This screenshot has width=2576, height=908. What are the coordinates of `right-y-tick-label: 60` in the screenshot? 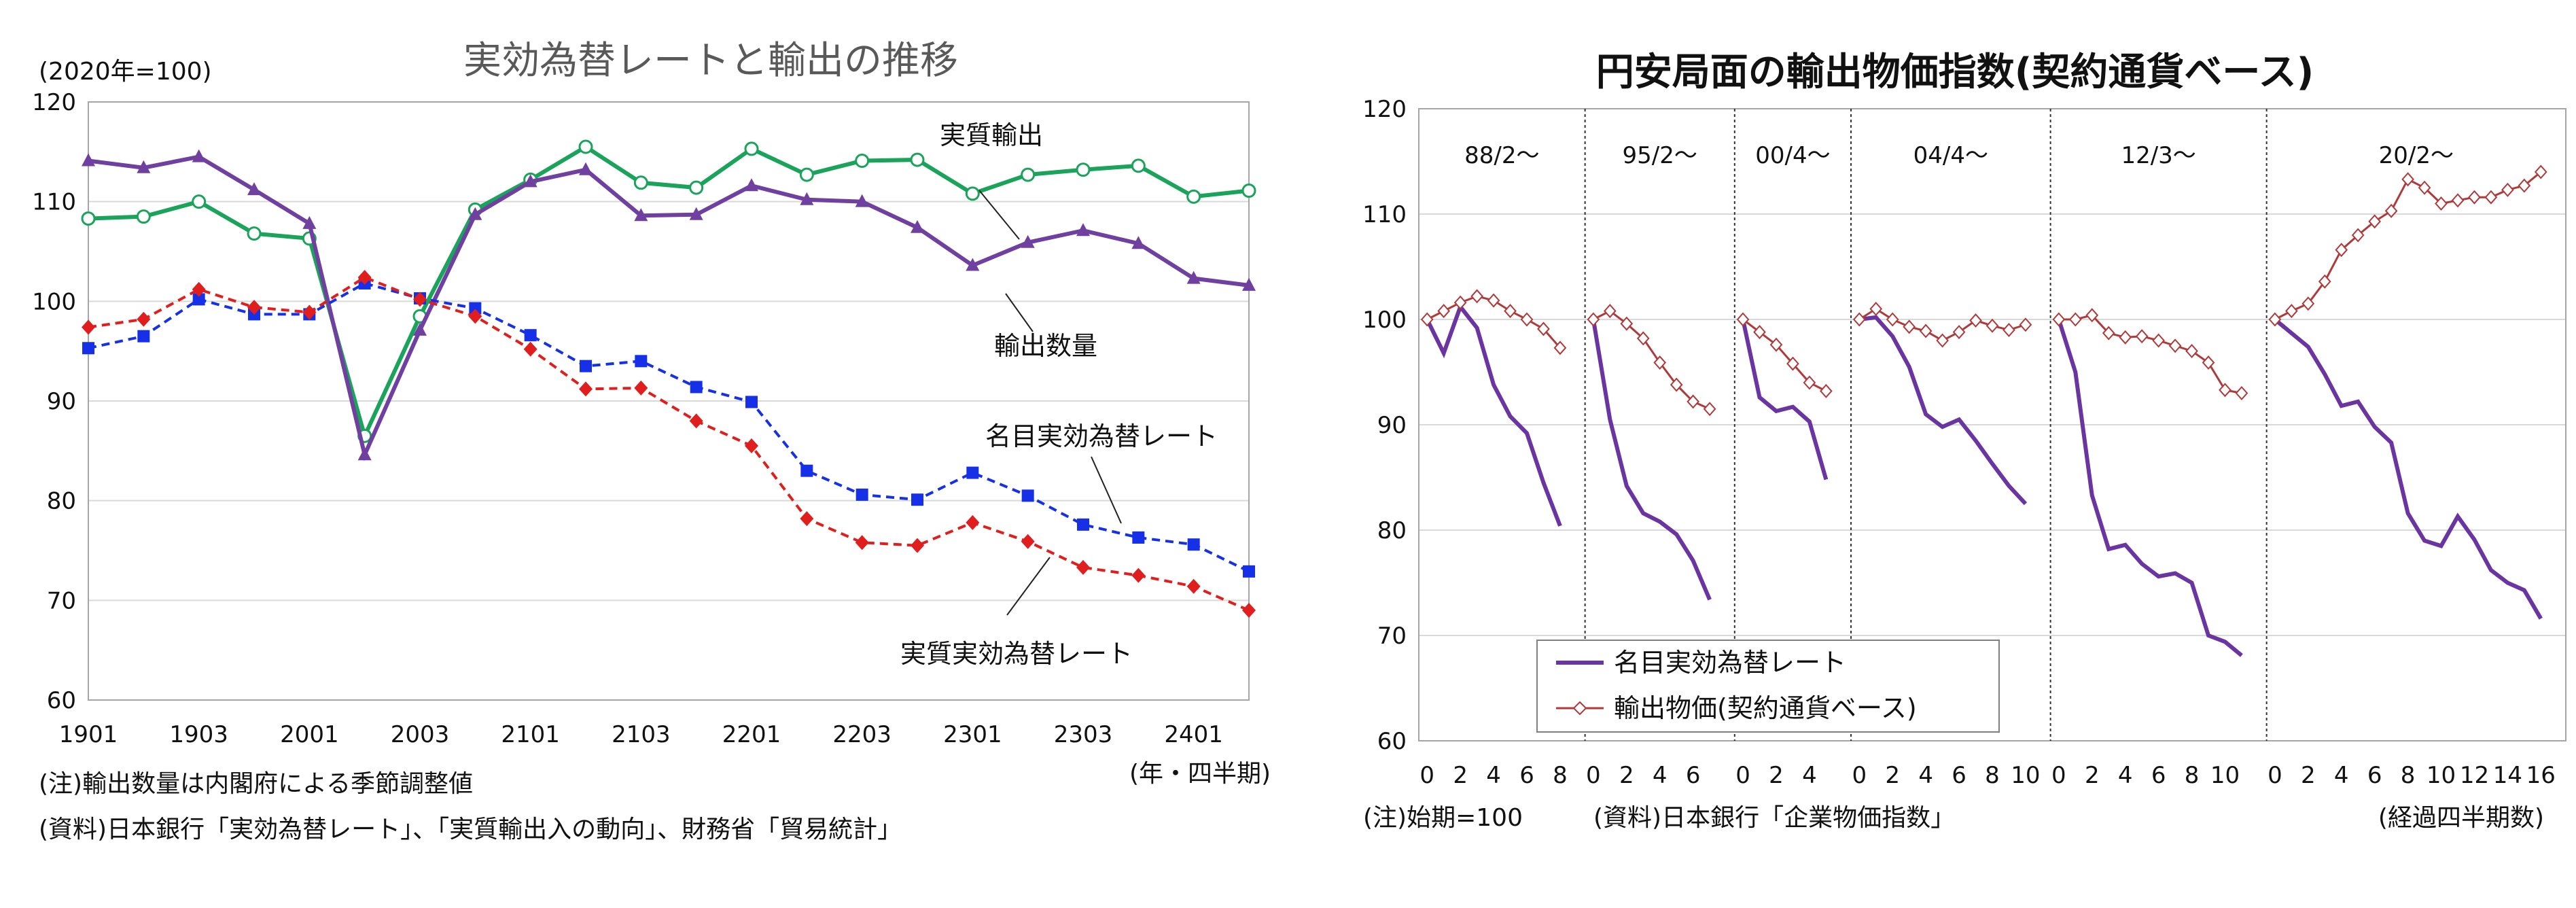 It's located at (1392, 741).